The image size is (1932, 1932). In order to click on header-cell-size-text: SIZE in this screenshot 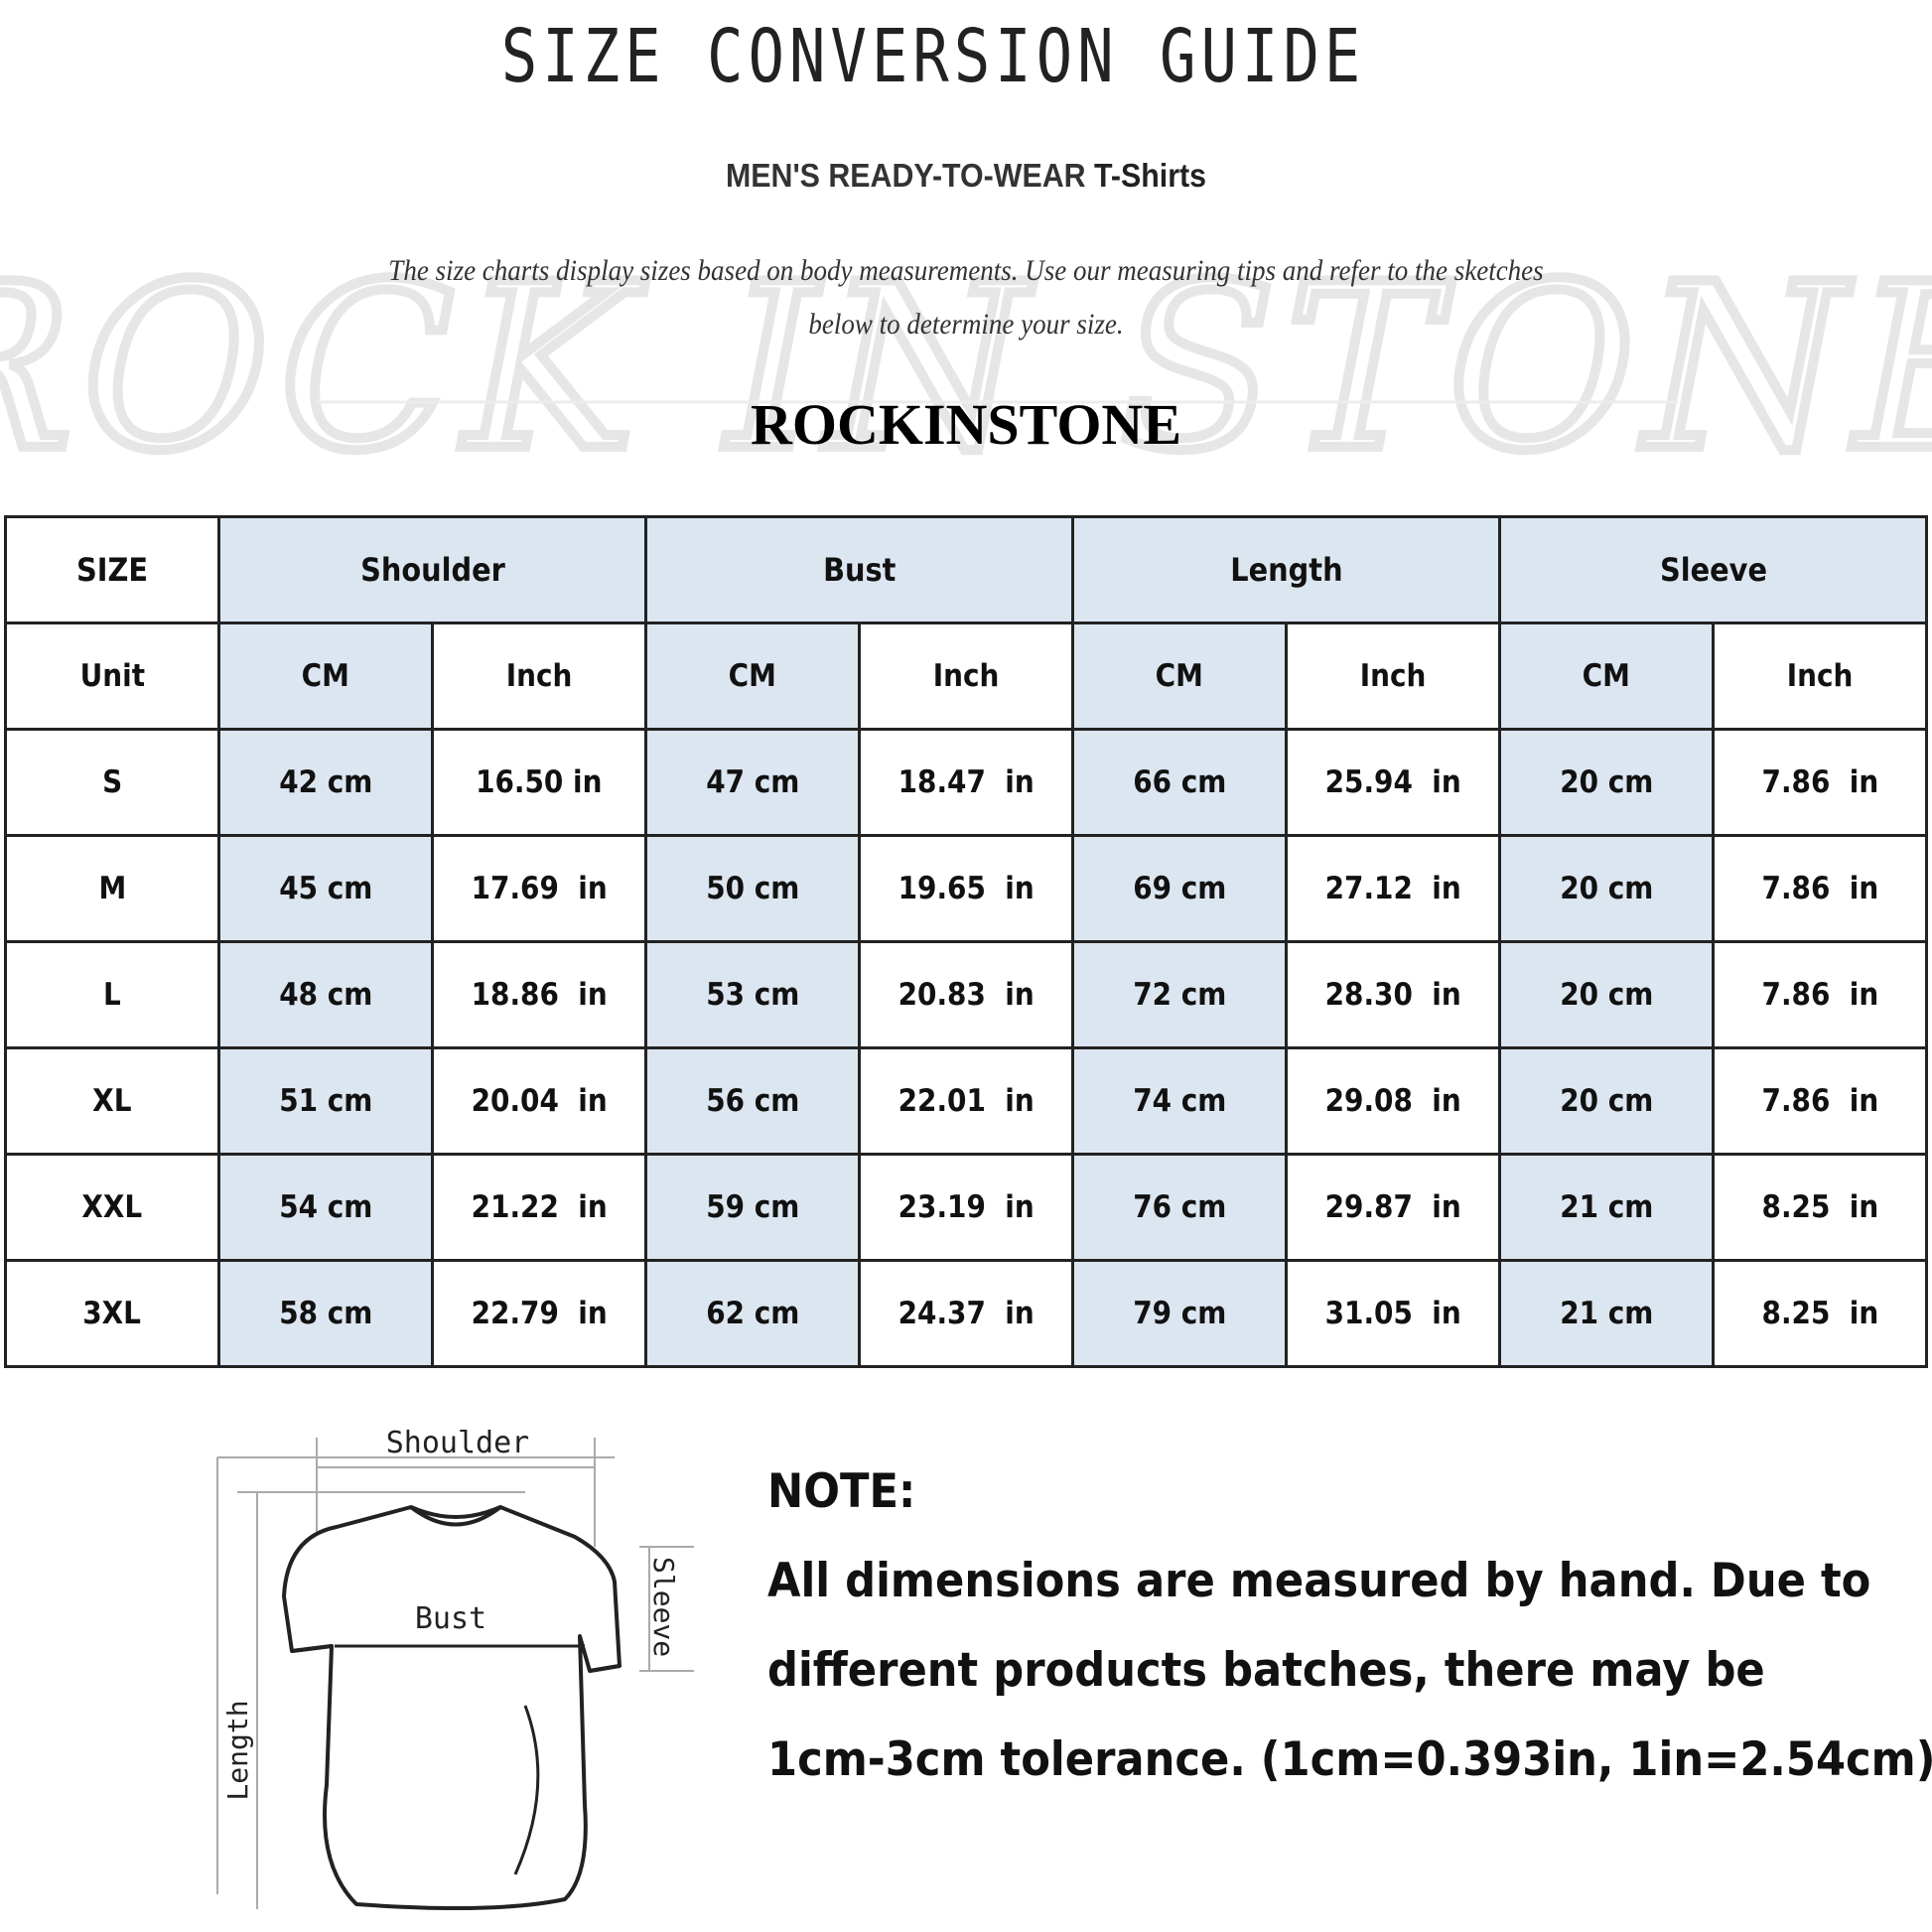, I will do `click(111, 570)`.